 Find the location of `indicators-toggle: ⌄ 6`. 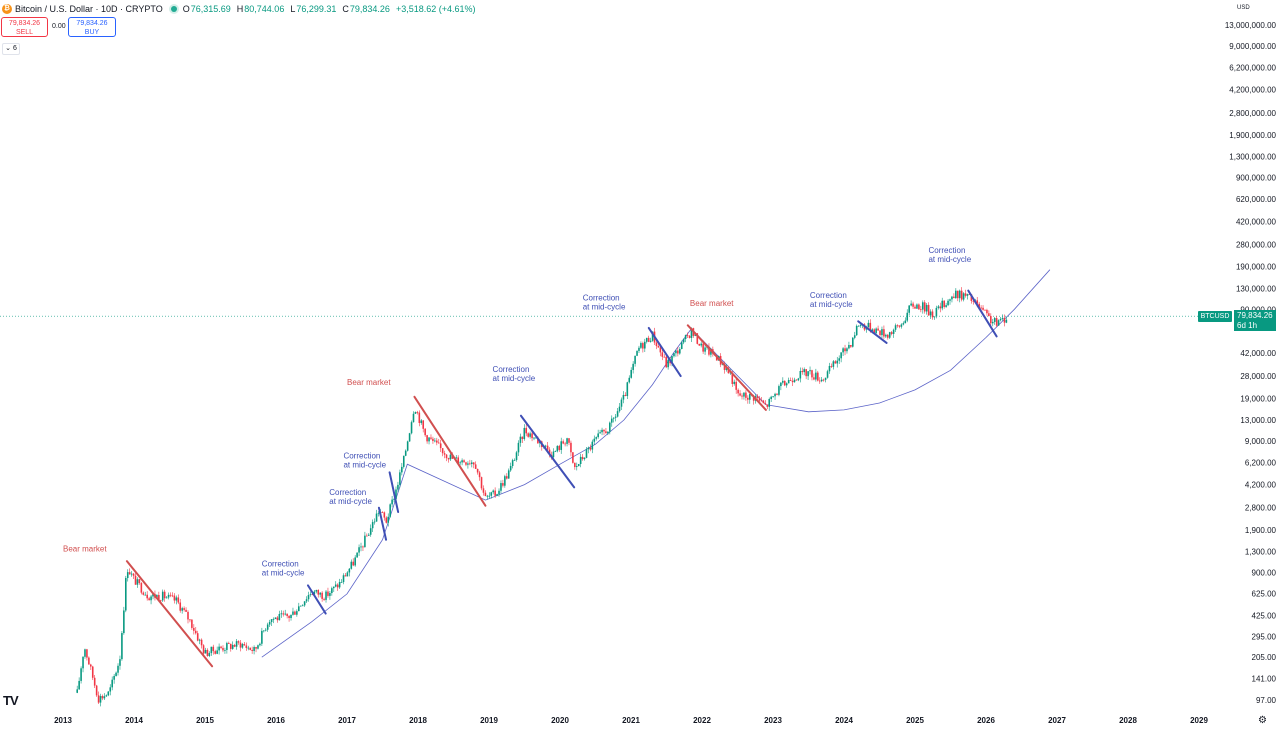

indicators-toggle: ⌄ 6 is located at coordinates (11, 49).